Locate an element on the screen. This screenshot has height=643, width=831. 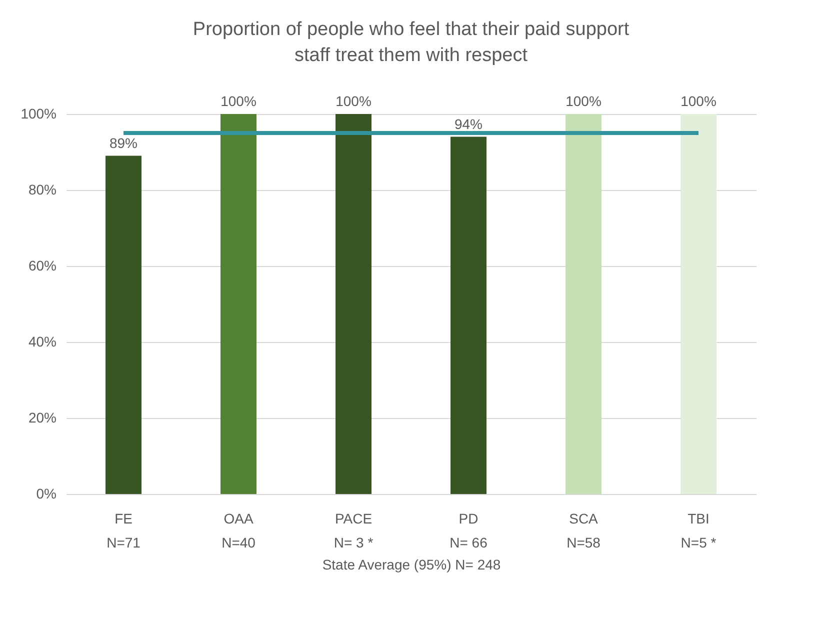
y-tick-label: 80% is located at coordinates (42, 190).